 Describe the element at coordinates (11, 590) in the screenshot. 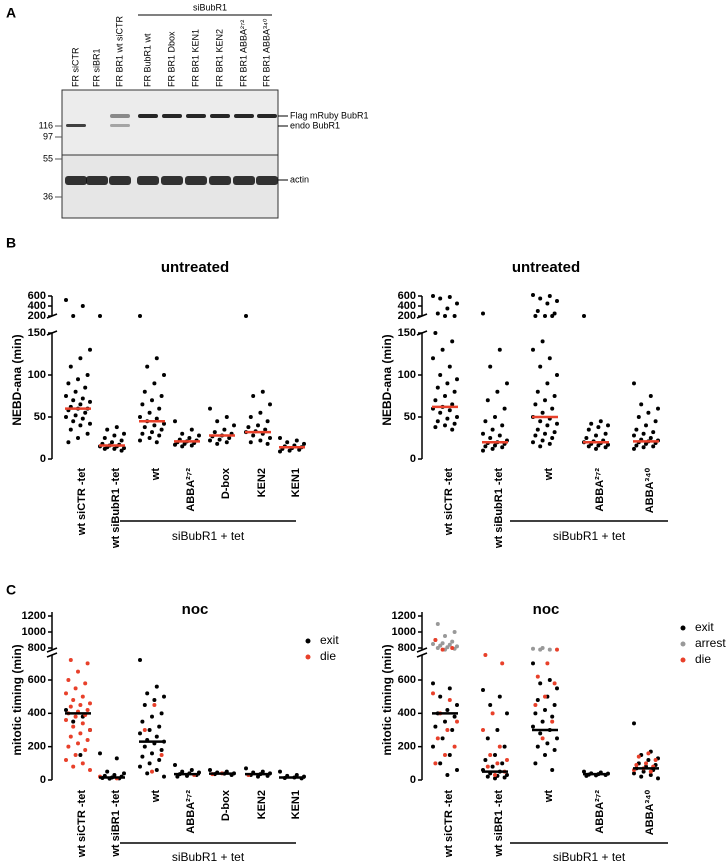

I see `panel-label: C` at that location.